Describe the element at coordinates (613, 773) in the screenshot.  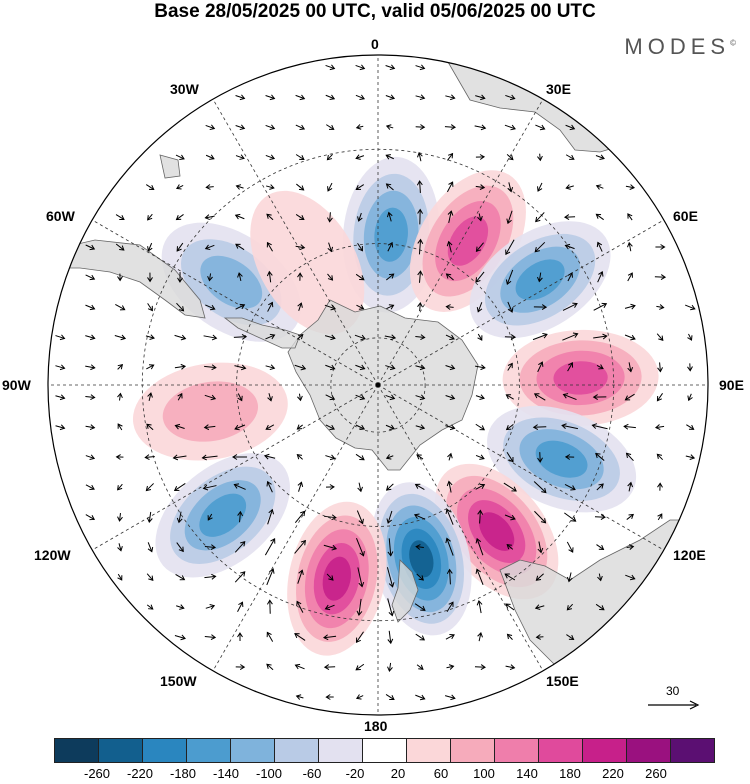
I see `colorbar-tick-label: 220` at that location.